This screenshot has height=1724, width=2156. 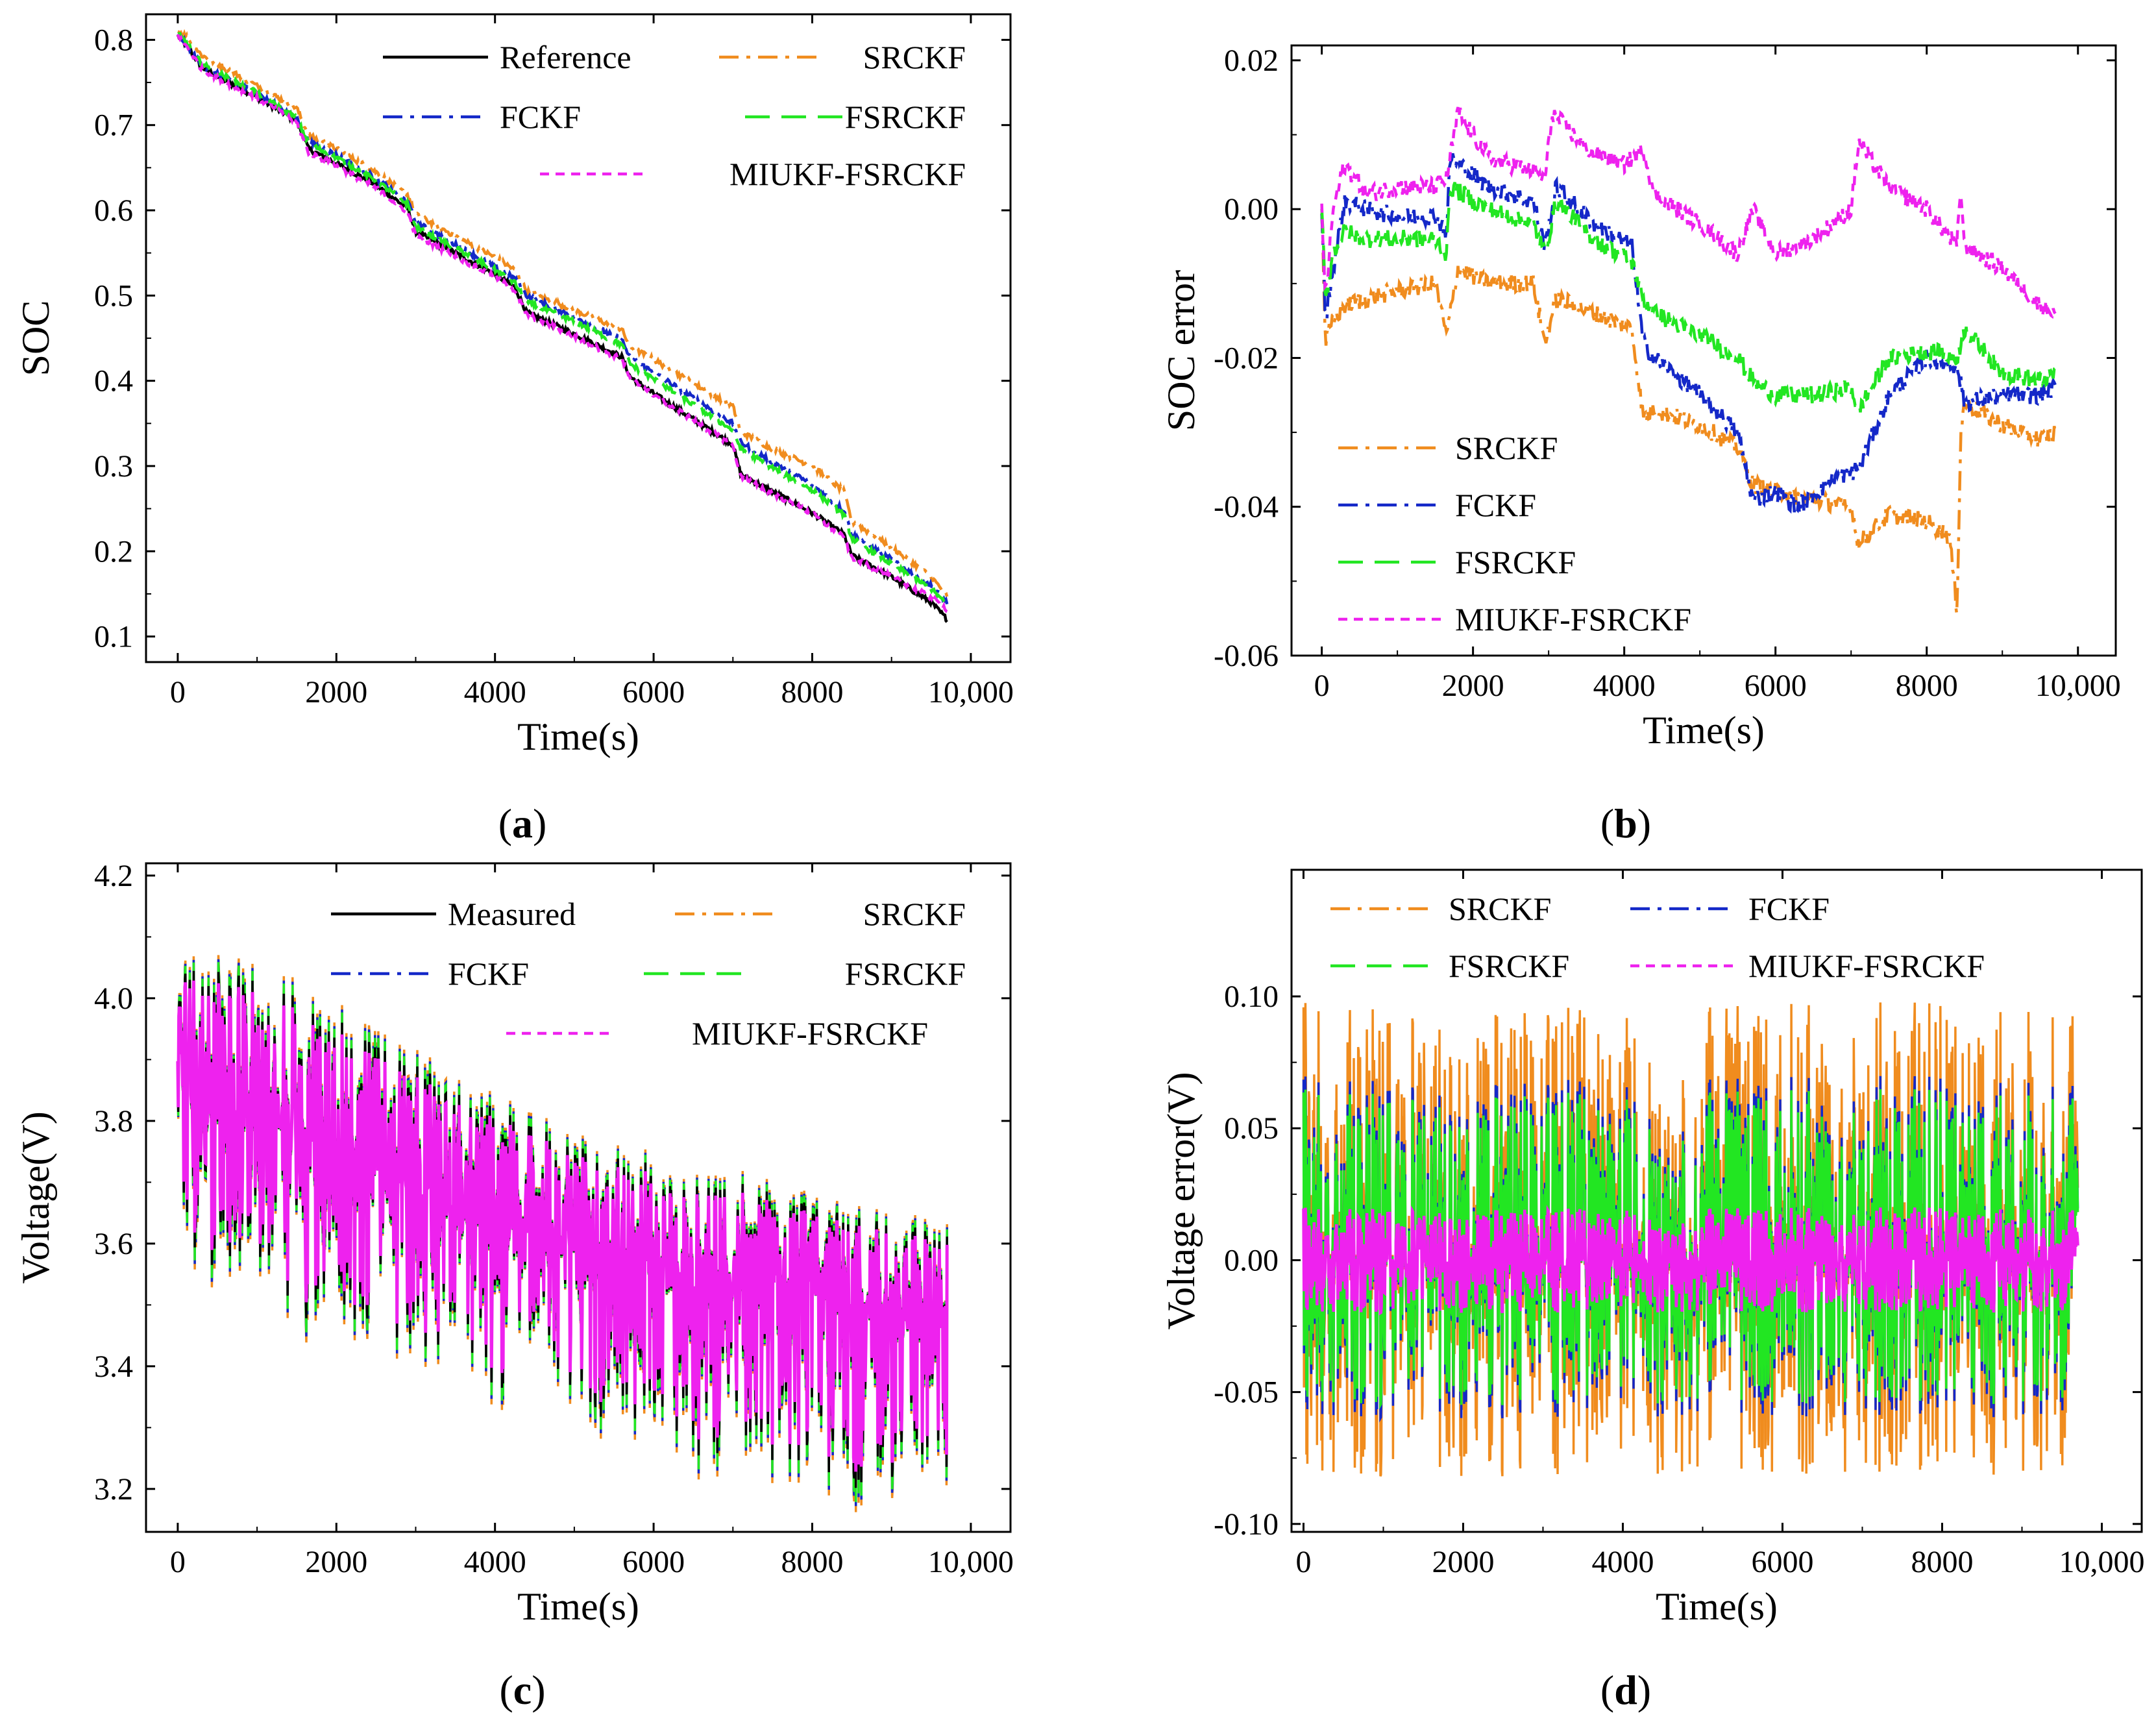 What do you see at coordinates (1246, 656) in the screenshot?
I see `y-tick-label: -0.06` at bounding box center [1246, 656].